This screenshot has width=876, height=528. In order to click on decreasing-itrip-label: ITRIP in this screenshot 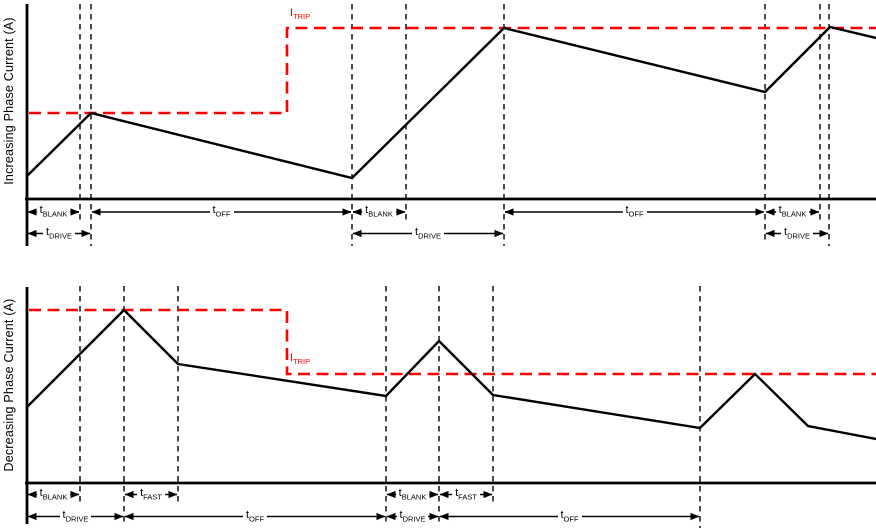, I will do `click(300, 358)`.